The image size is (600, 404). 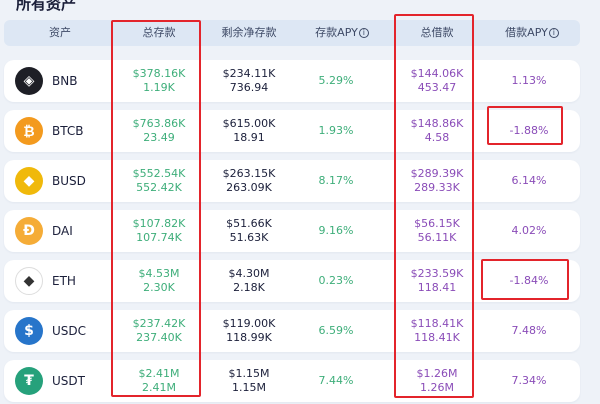 I want to click on deposit-apy-value: 0.23%, so click(x=336, y=280).